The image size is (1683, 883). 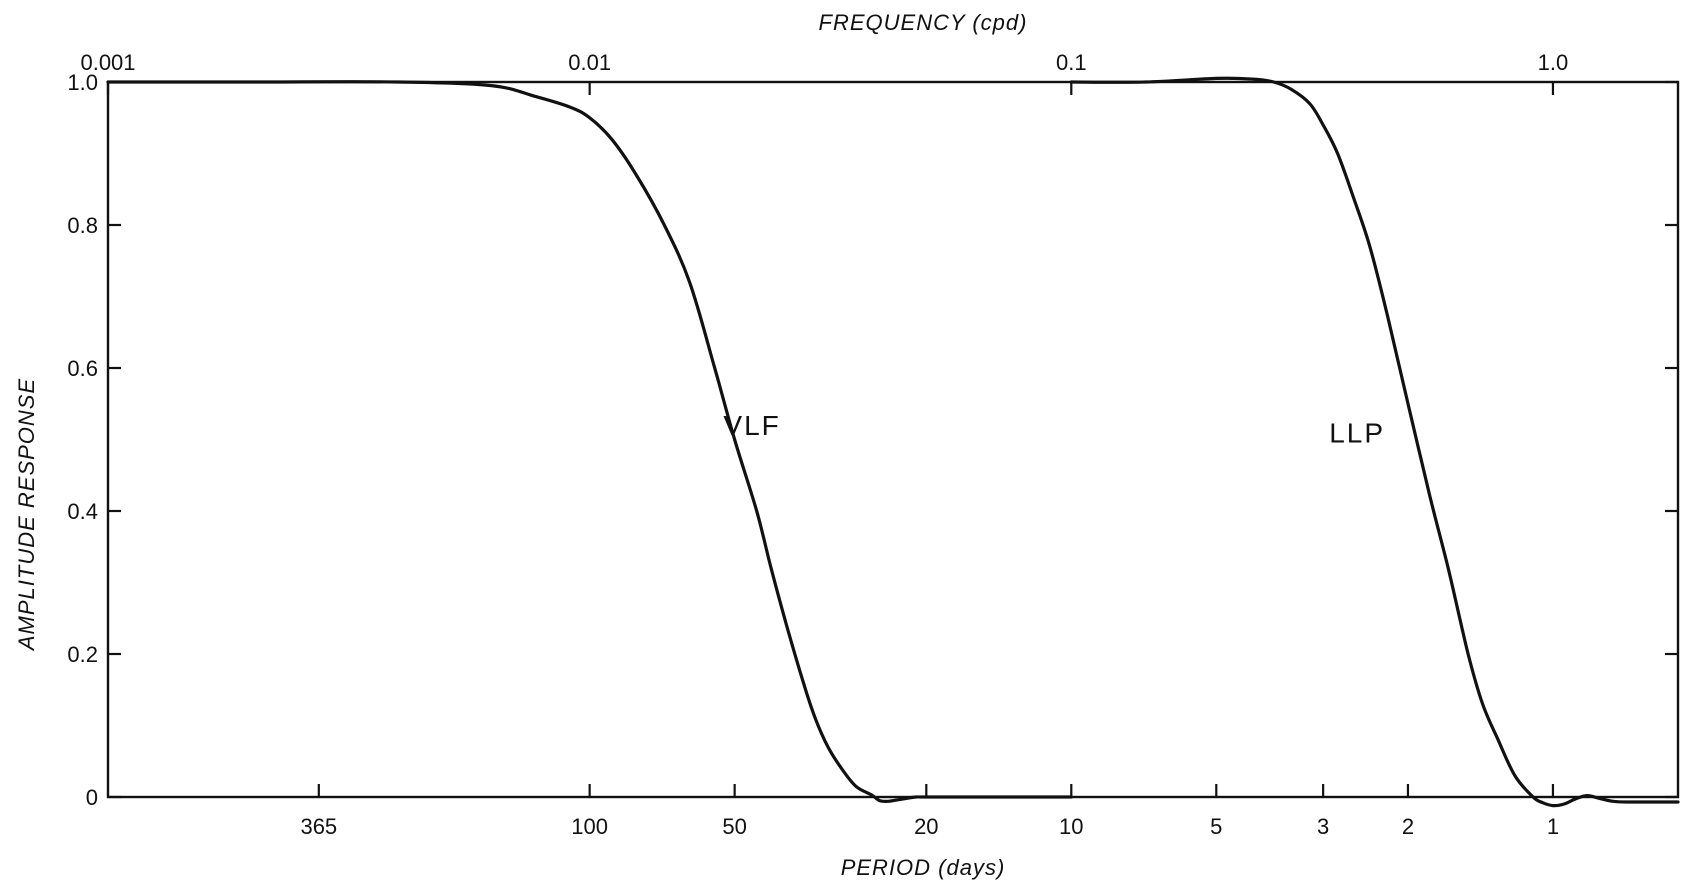 I want to click on y-tick-label: 0.2, so click(x=82, y=654).